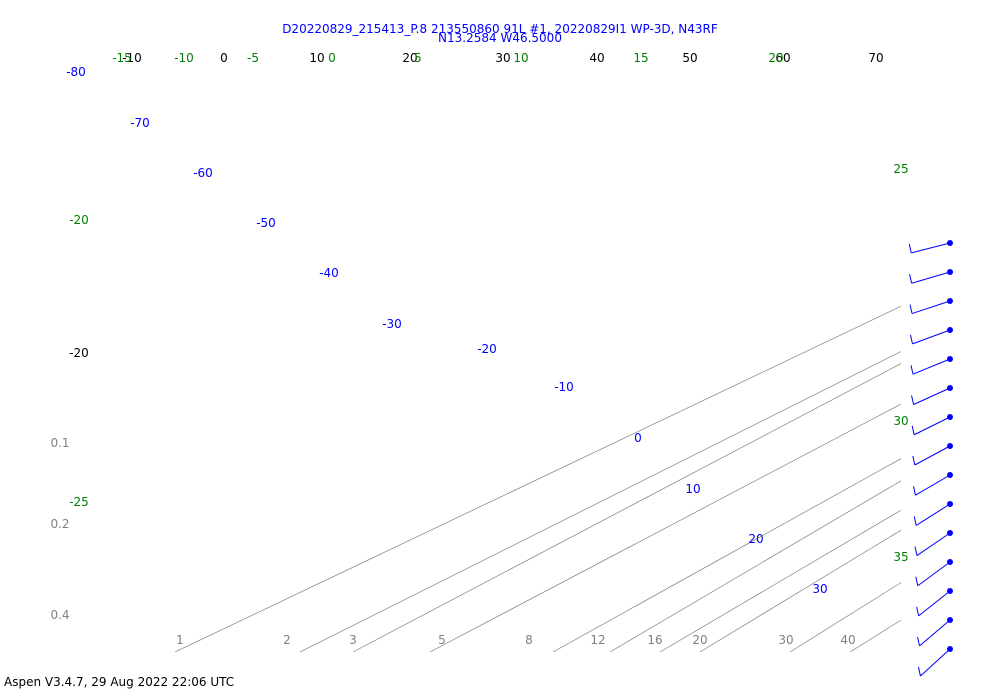 The image size is (1000, 700). What do you see at coordinates (184, 58) in the screenshot?
I see `moist-adiabat-label: -10` at bounding box center [184, 58].